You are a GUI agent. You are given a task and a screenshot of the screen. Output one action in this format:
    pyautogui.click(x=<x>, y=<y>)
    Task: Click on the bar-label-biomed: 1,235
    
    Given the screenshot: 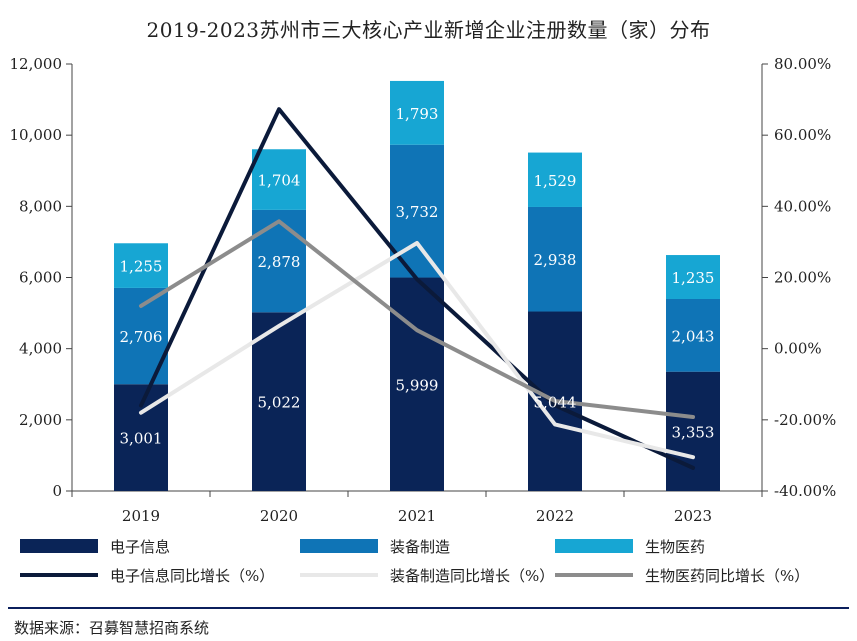 What is the action you would take?
    pyautogui.click(x=693, y=278)
    